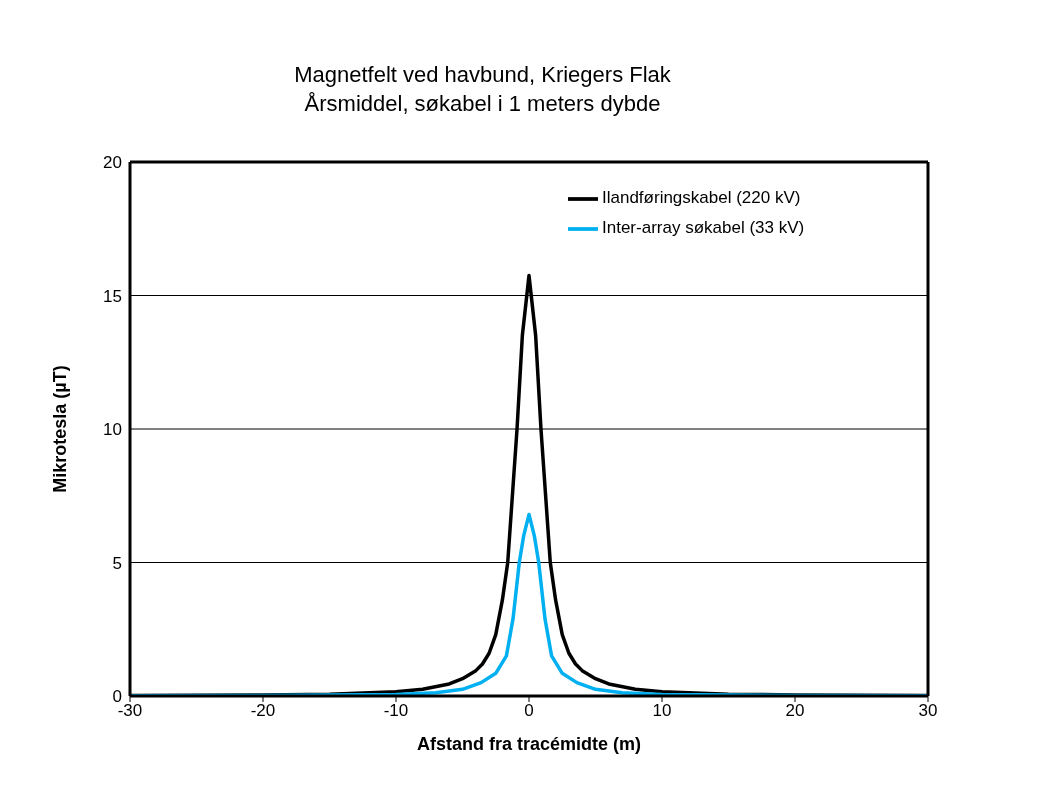 Image resolution: width=1055 pixels, height=808 pixels. What do you see at coordinates (529, 744) in the screenshot?
I see `x-axis-title: Afstand fra tracémidte (m)` at bounding box center [529, 744].